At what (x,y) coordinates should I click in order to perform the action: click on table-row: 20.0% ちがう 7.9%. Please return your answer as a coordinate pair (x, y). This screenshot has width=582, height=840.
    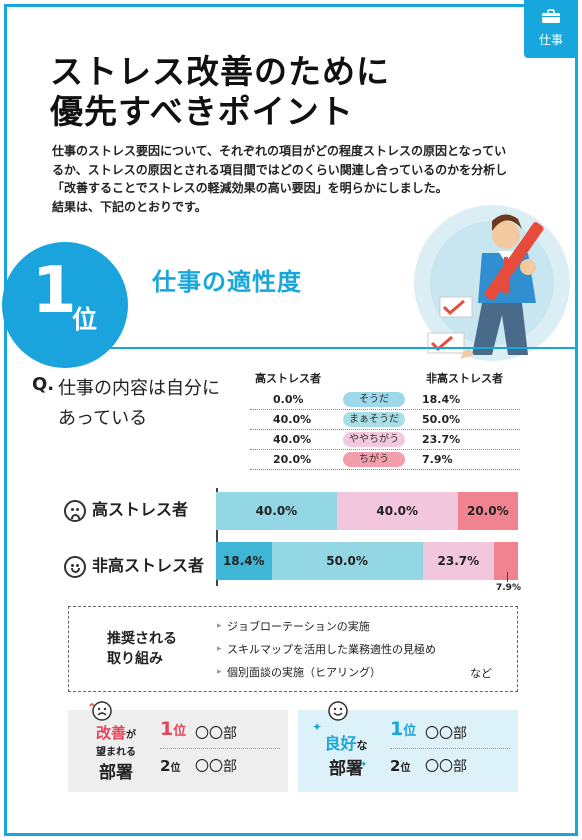
    Looking at the image, I should click on (385, 460).